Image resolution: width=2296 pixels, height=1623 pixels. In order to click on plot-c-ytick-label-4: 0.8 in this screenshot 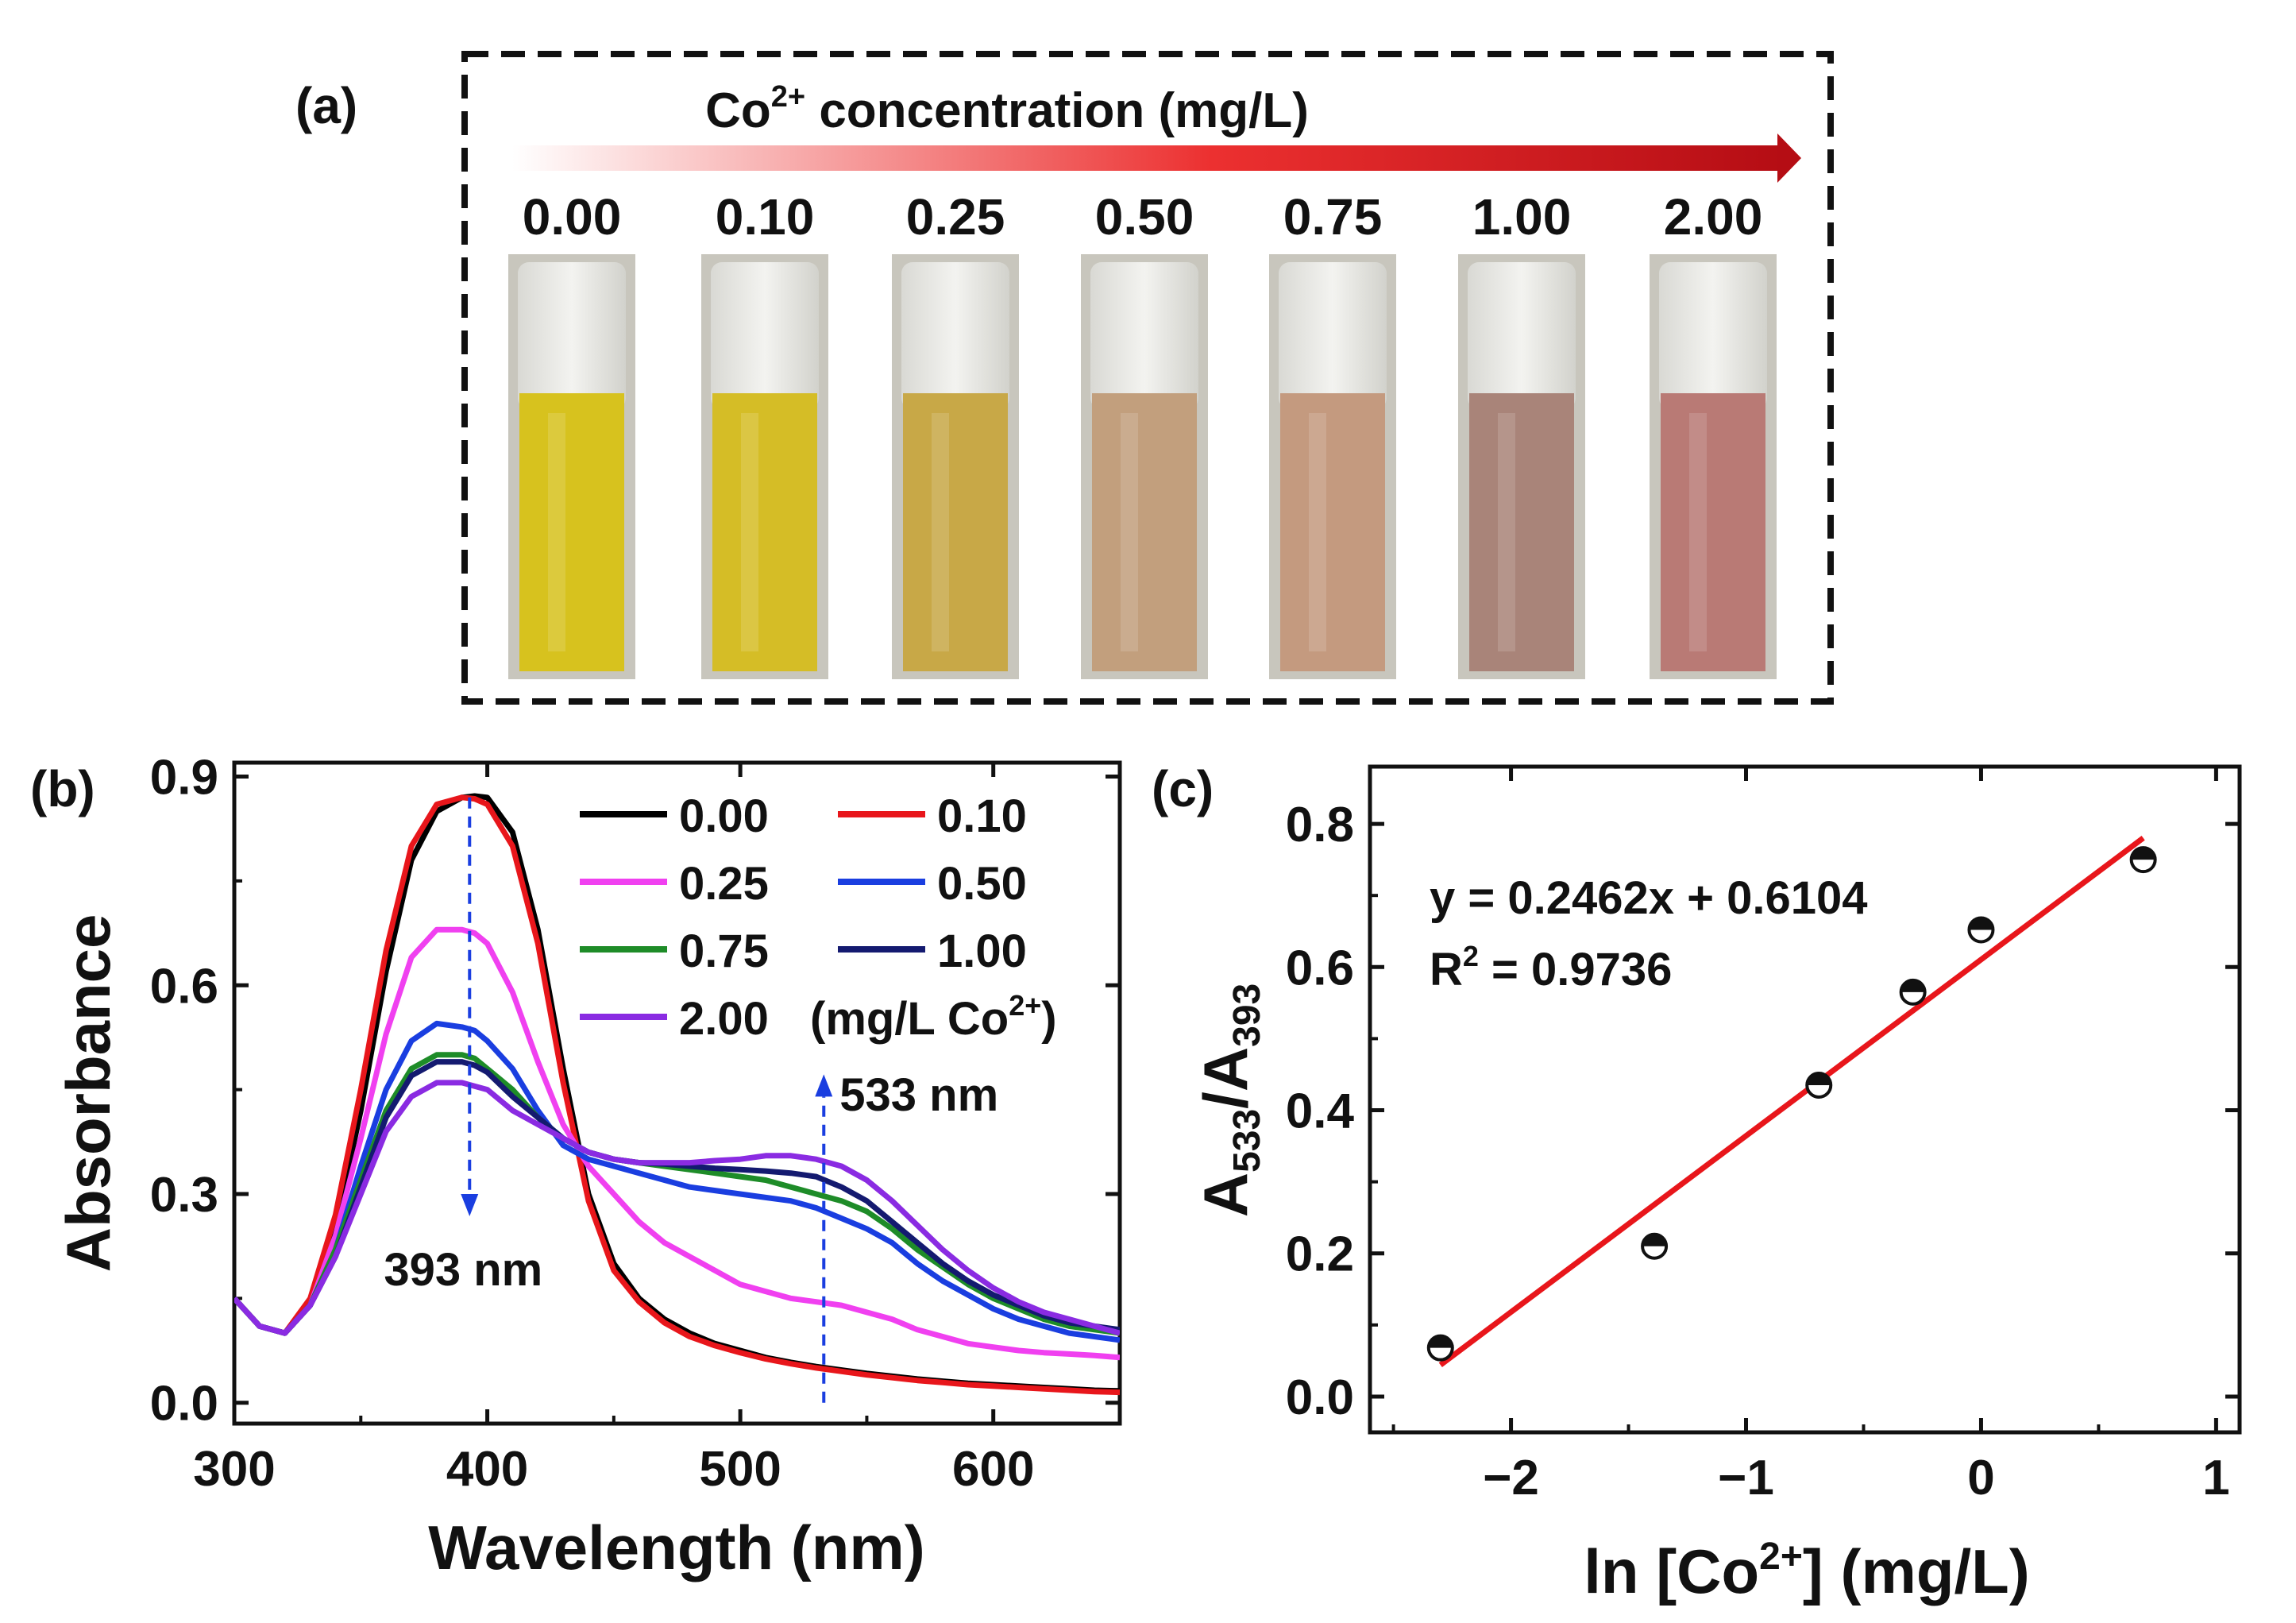, I will do `click(1320, 825)`.